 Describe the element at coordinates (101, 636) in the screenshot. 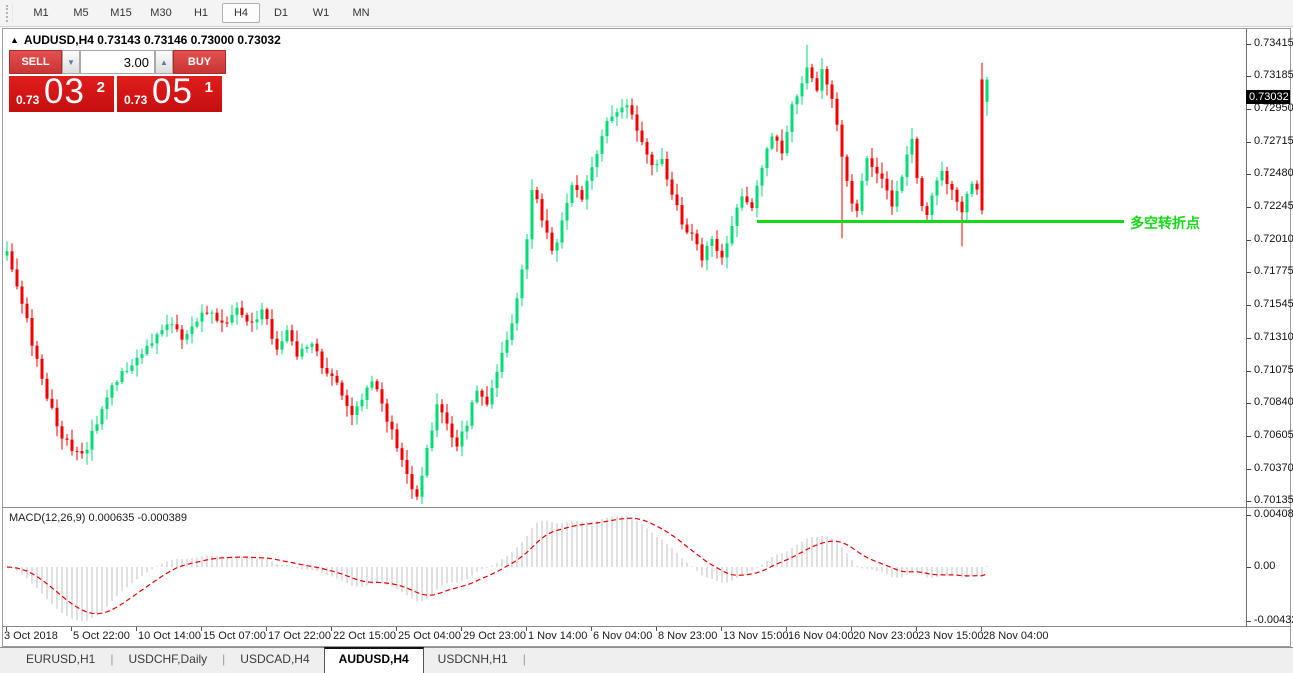

I see `date-tick-label: 5 Oct 22:00` at that location.